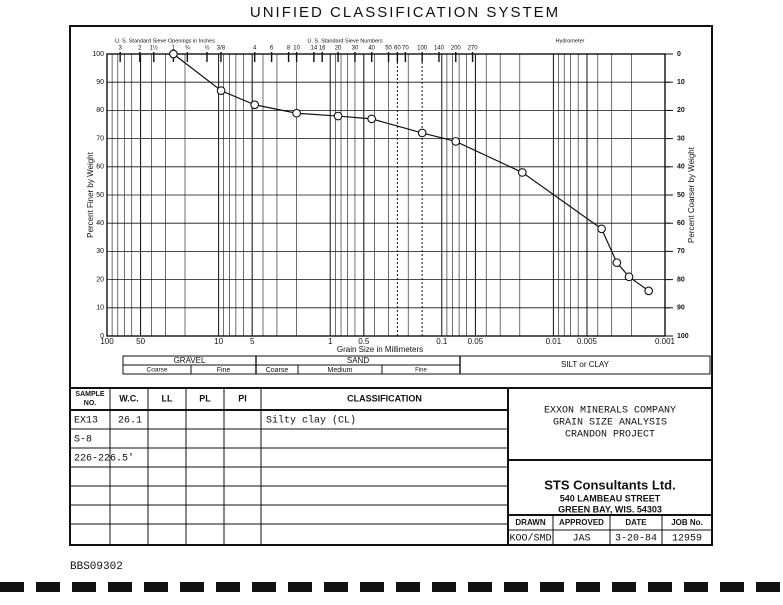  What do you see at coordinates (554, 341) in the screenshot?
I see `x-tick-label: 0.01` at bounding box center [554, 341].